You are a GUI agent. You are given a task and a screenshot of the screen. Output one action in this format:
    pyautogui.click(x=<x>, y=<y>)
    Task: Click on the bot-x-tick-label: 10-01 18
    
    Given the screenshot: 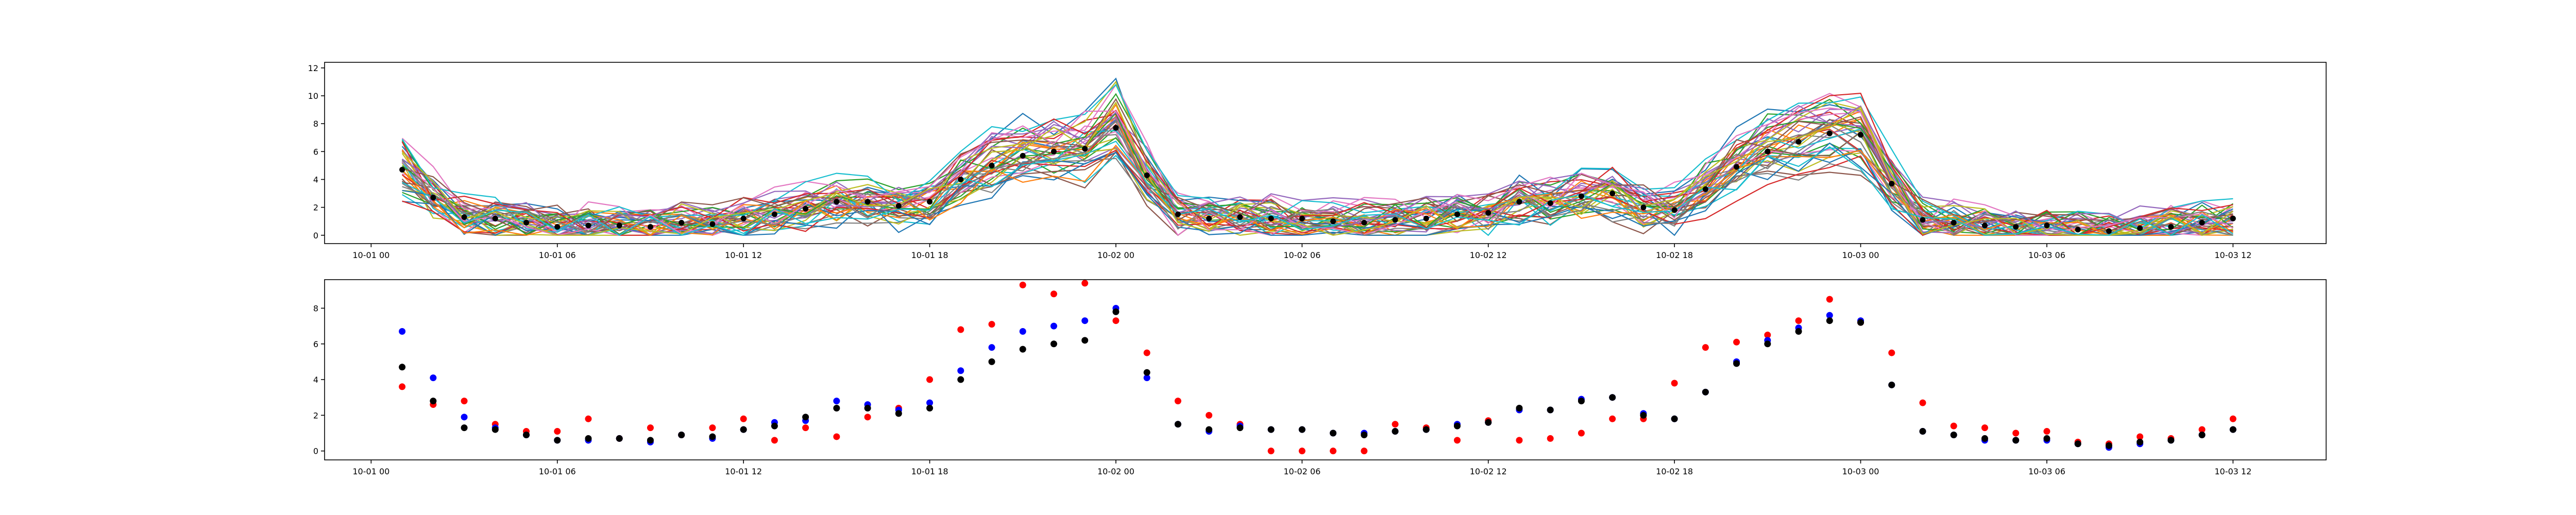 What is the action you would take?
    pyautogui.click(x=929, y=471)
    